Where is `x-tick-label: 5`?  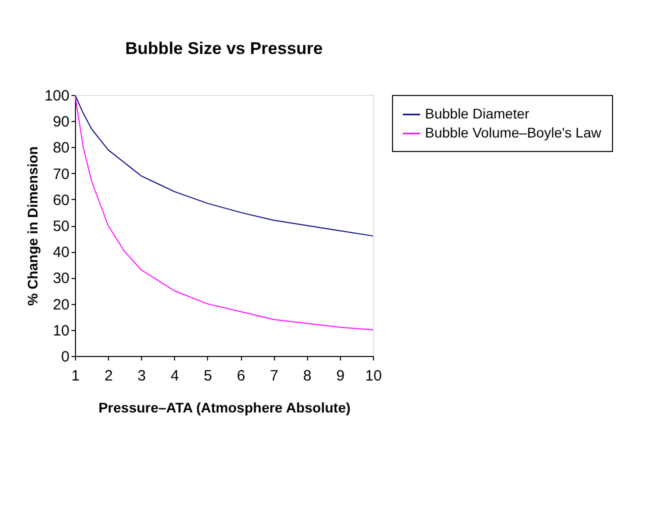 x-tick-label: 5 is located at coordinates (208, 376).